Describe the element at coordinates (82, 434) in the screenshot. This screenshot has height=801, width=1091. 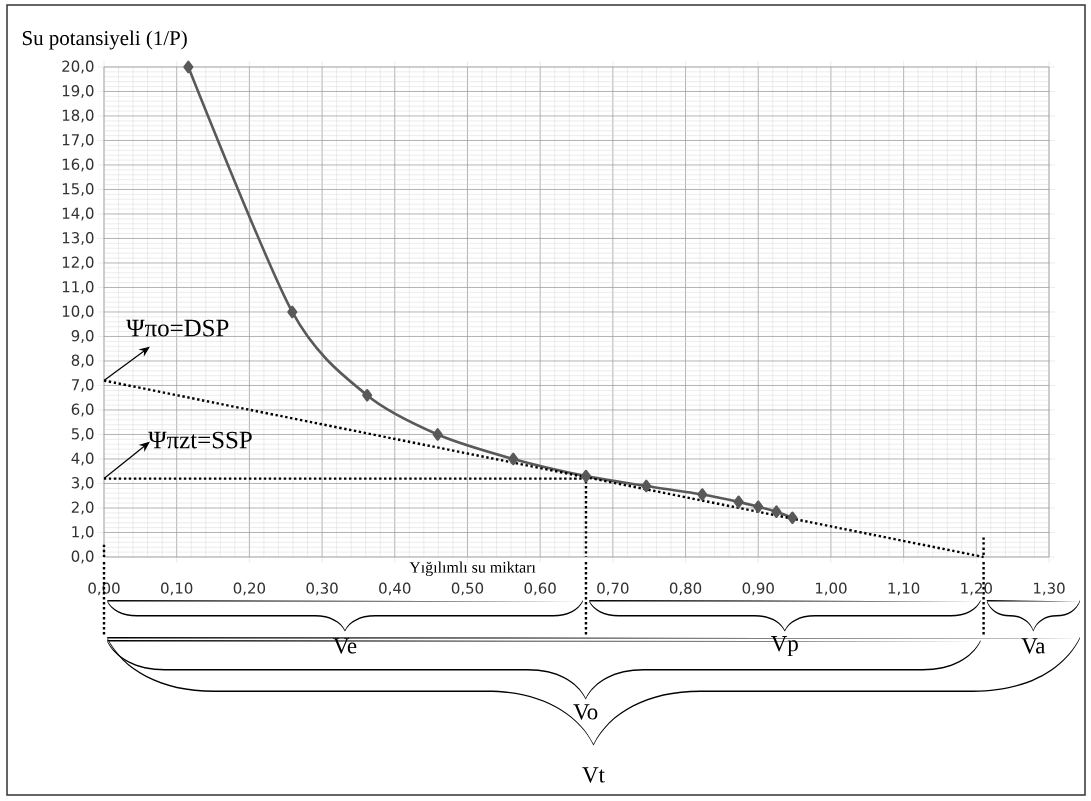
I see `y-tick-label: 5,0` at that location.